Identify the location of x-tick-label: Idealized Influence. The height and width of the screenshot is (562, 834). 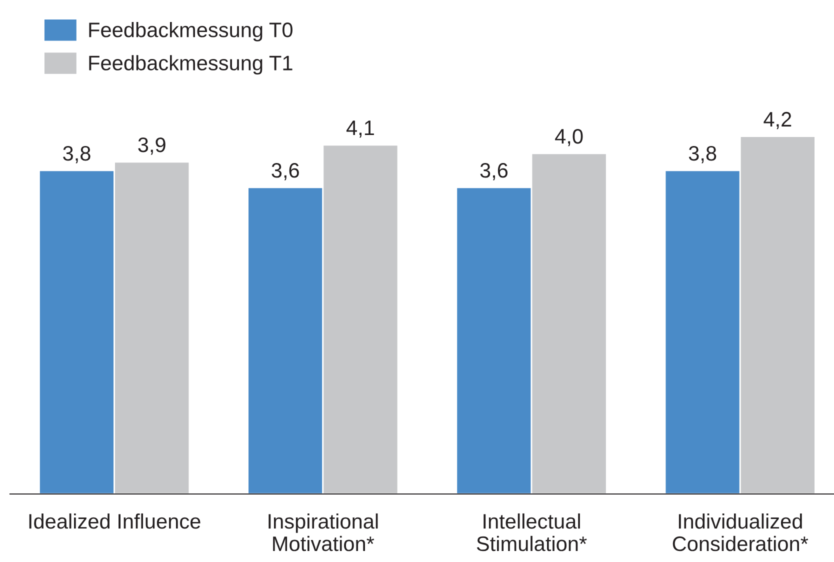
(114, 521).